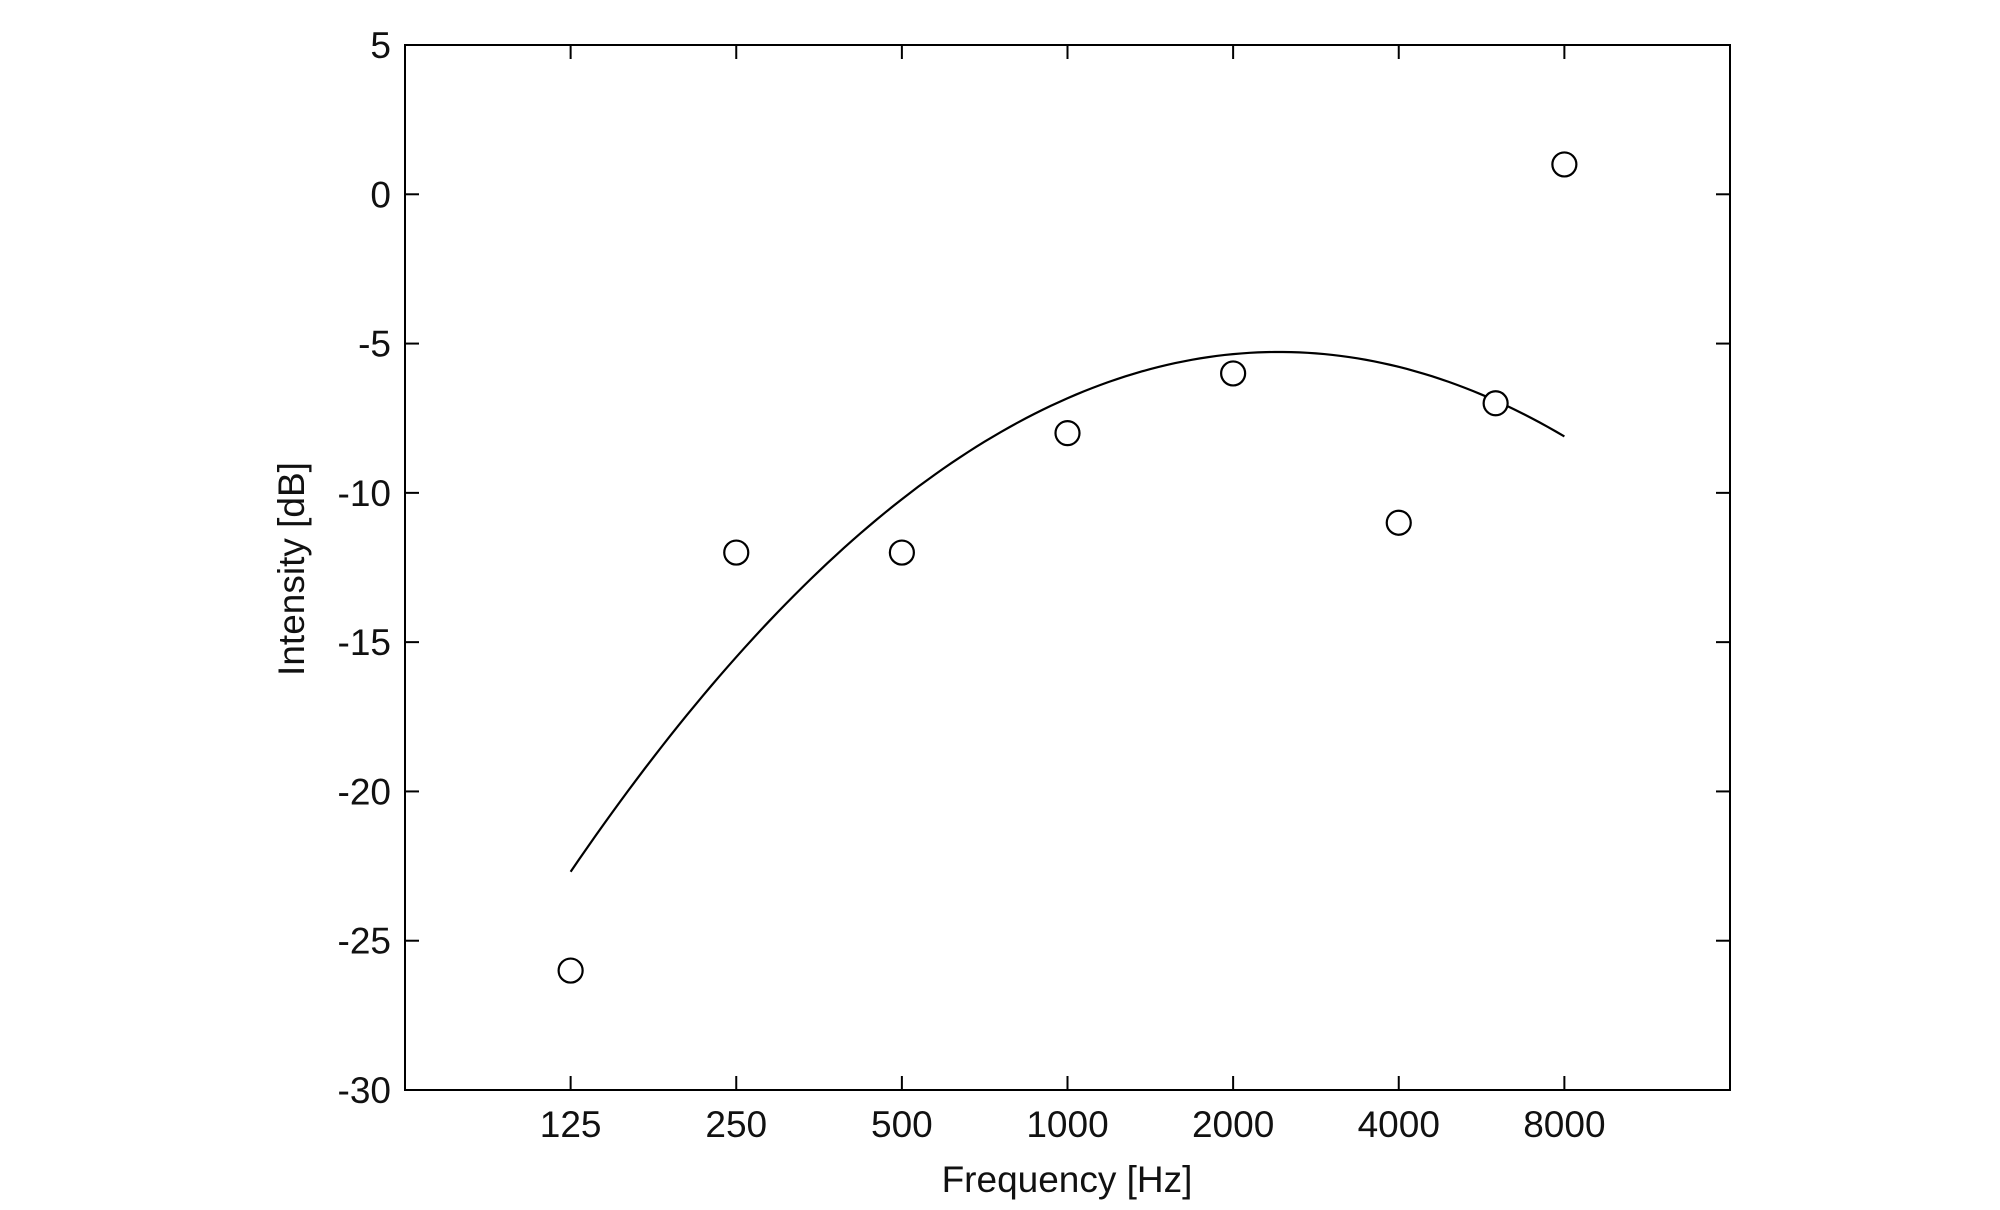  Describe the element at coordinates (374, 344) in the screenshot. I see `y-tick-label: -5` at that location.